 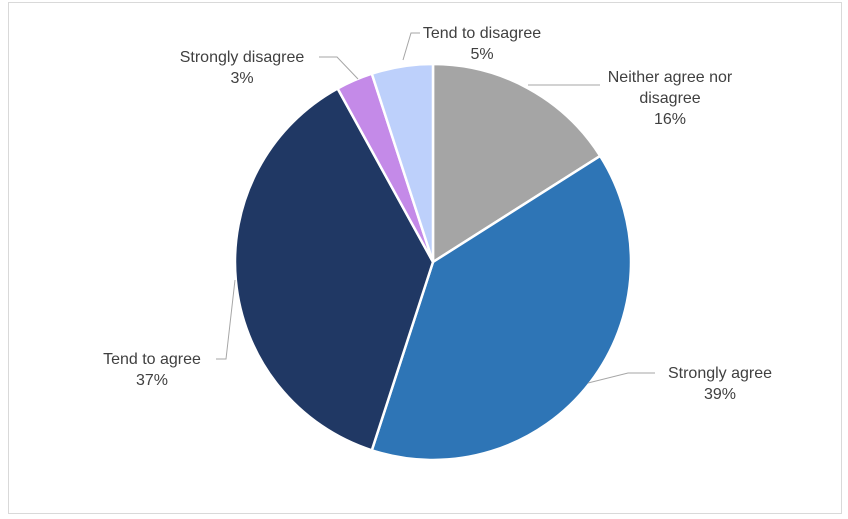 I want to click on leader-line-tend-to-disagree, so click(x=411, y=46).